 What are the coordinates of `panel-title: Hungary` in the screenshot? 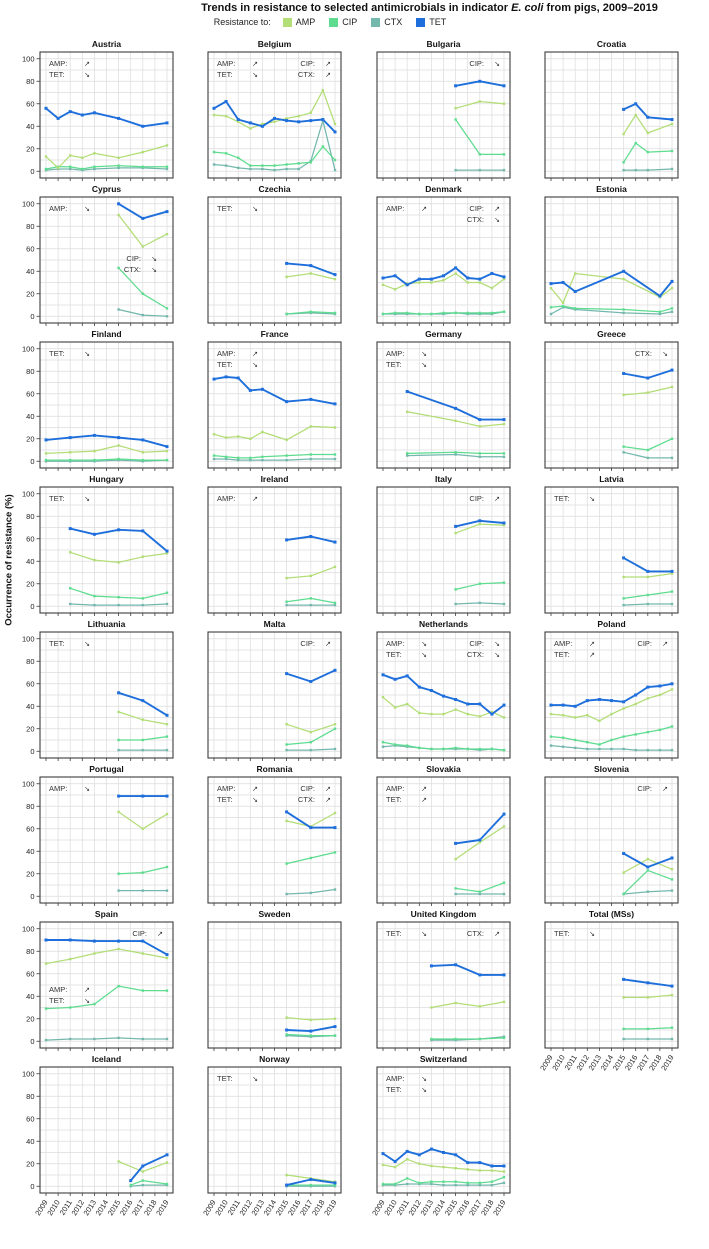 It's located at (106, 479).